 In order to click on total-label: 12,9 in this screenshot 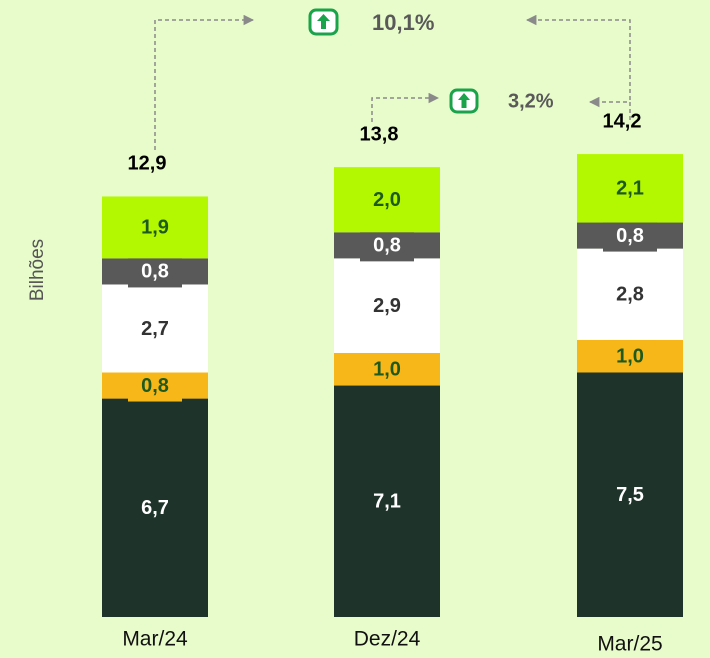, I will do `click(147, 164)`.